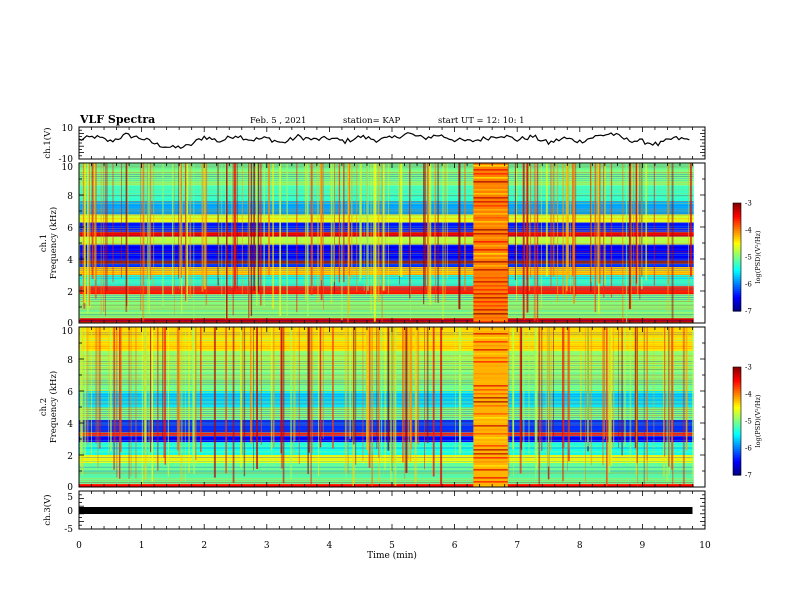 The image size is (792, 612). I want to click on colorbar-tick-label: -4, so click(748, 395).